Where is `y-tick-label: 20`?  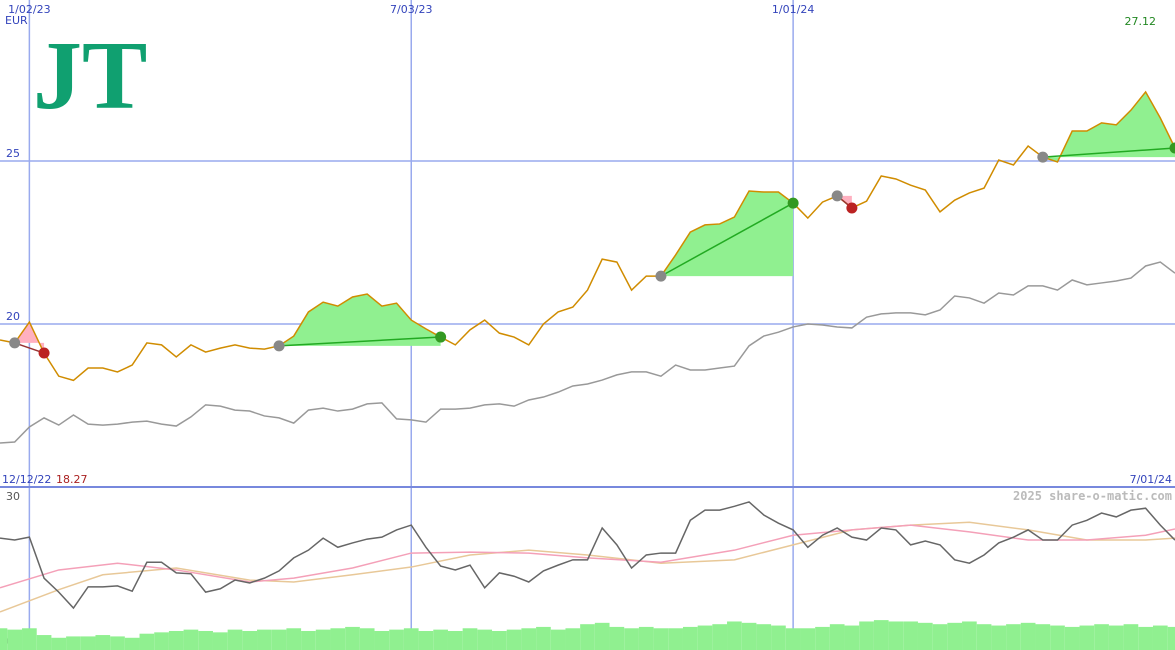
y-tick-label: 20 is located at coordinates (13, 316).